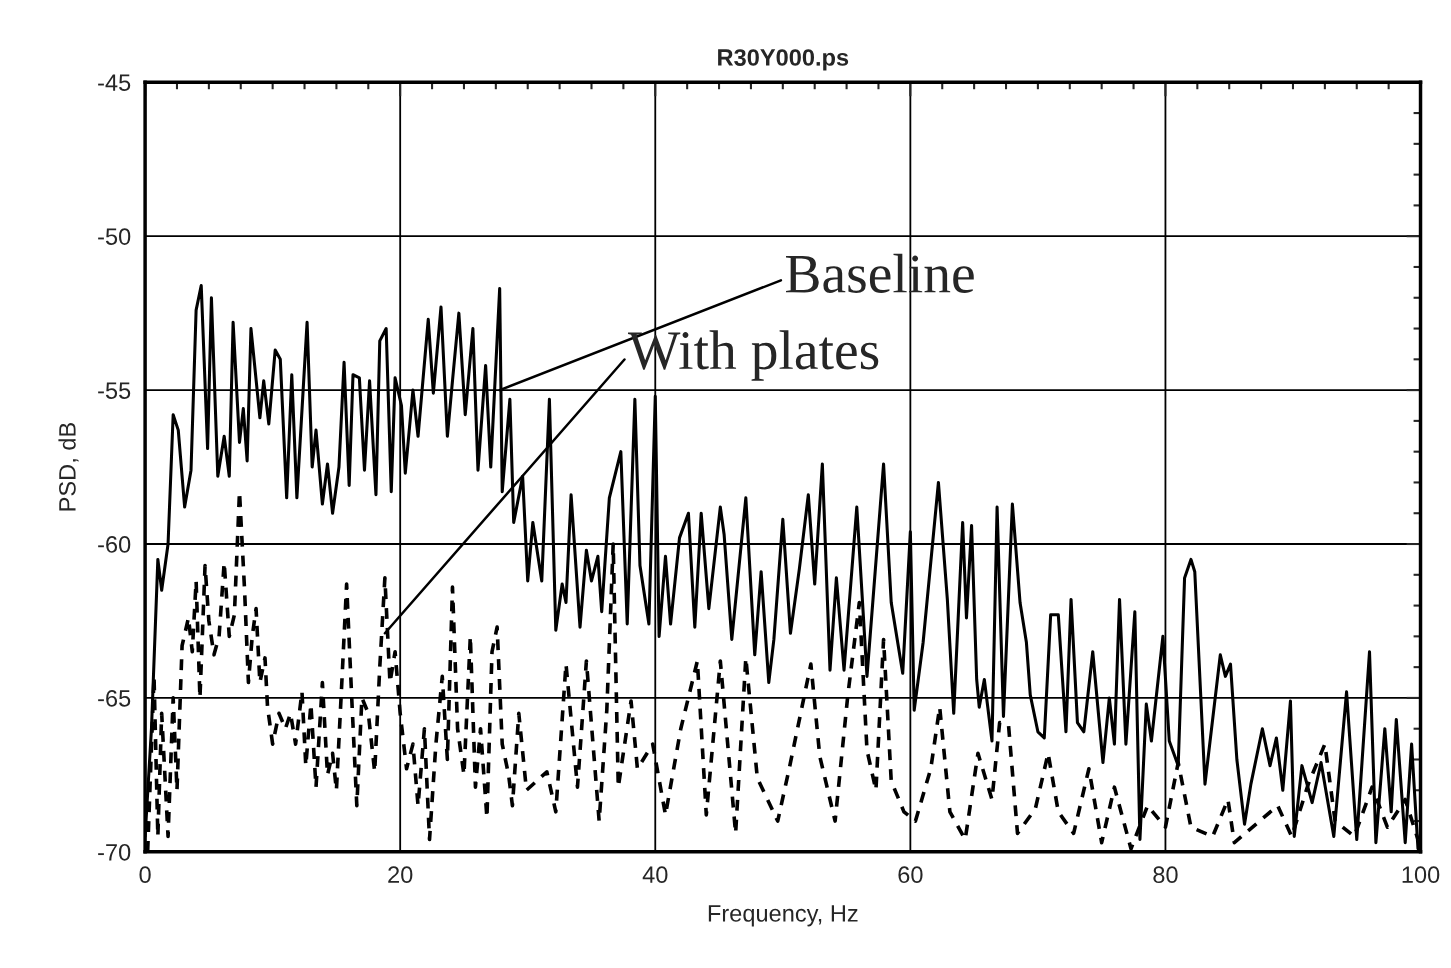 Image resolution: width=1451 pixels, height=968 pixels. What do you see at coordinates (783, 60) in the screenshot?
I see `chart-title: R30Y000.ps` at bounding box center [783, 60].